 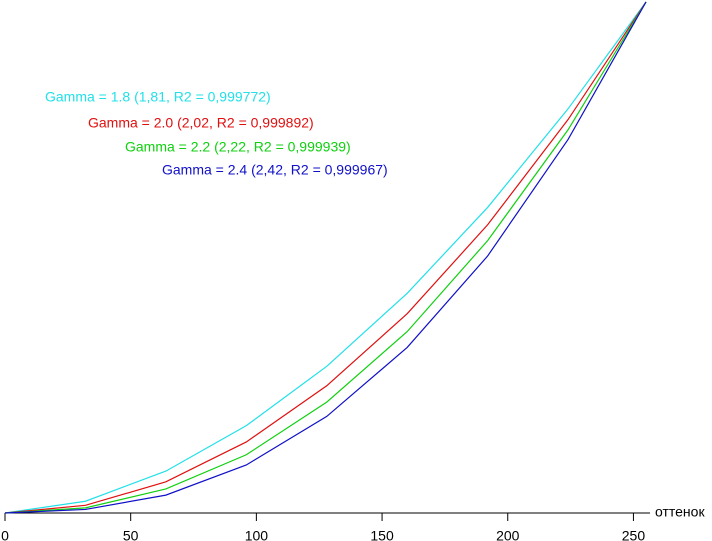 I want to click on x-tick-label: 50, so click(x=131, y=534).